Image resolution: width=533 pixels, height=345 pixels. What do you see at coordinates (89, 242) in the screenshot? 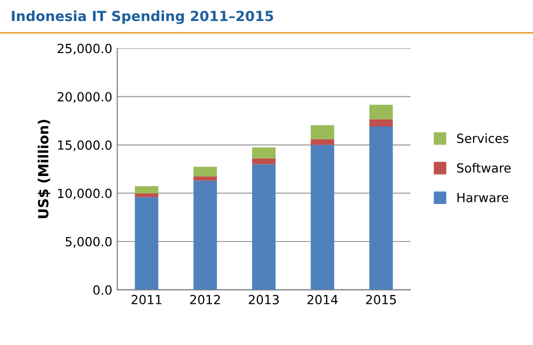
I see `y-tick-label: 5,000.0` at bounding box center [89, 242].